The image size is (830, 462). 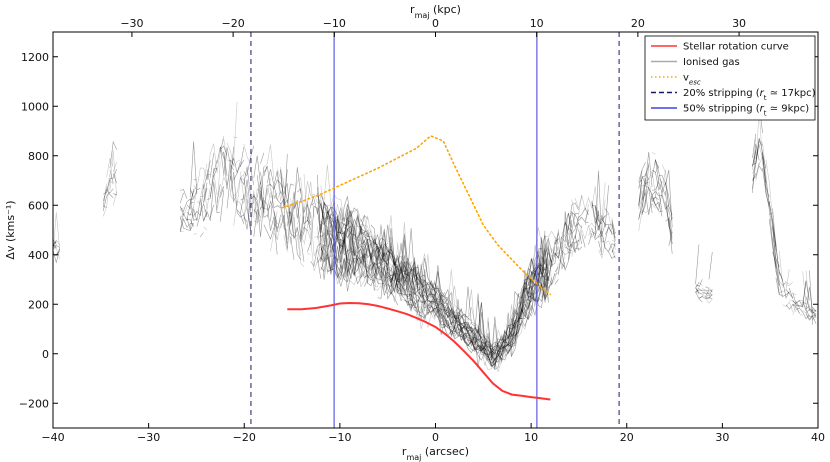 What do you see at coordinates (52, 437) in the screenshot?
I see `x-tick-label: −40` at bounding box center [52, 437].